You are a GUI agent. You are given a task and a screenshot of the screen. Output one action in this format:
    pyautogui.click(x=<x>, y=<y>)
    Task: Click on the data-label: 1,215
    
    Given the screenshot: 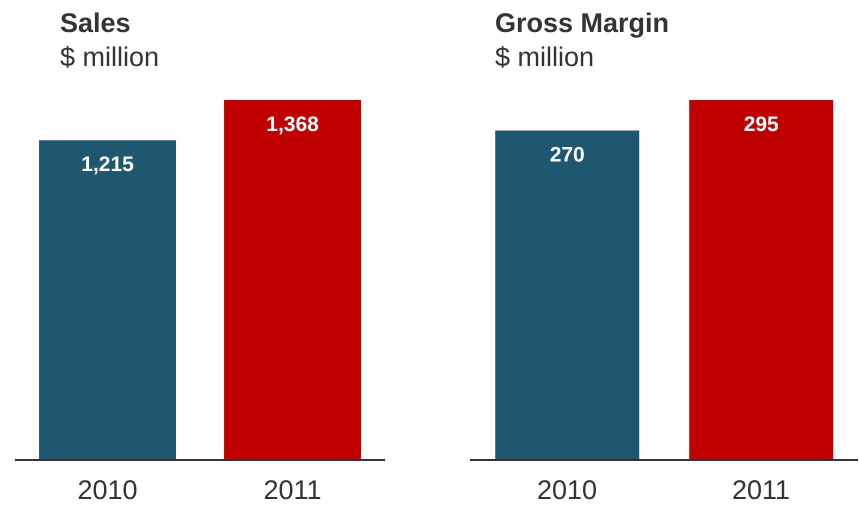 What is the action you would take?
    pyautogui.click(x=107, y=164)
    